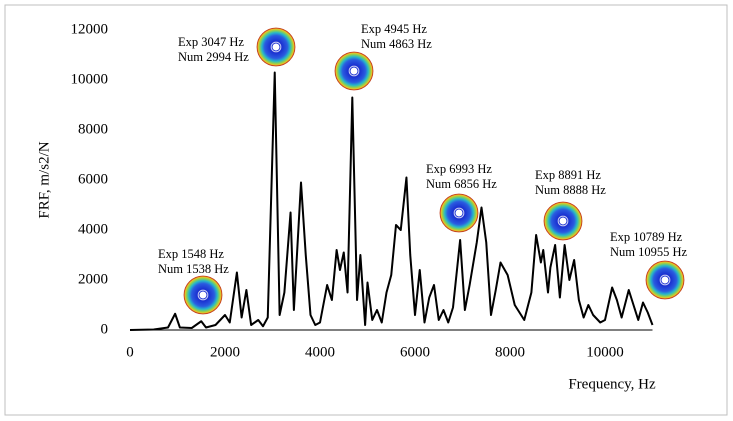  Describe the element at coordinates (211, 42) in the screenshot. I see `annotation: Exp 3047 Hz` at that location.